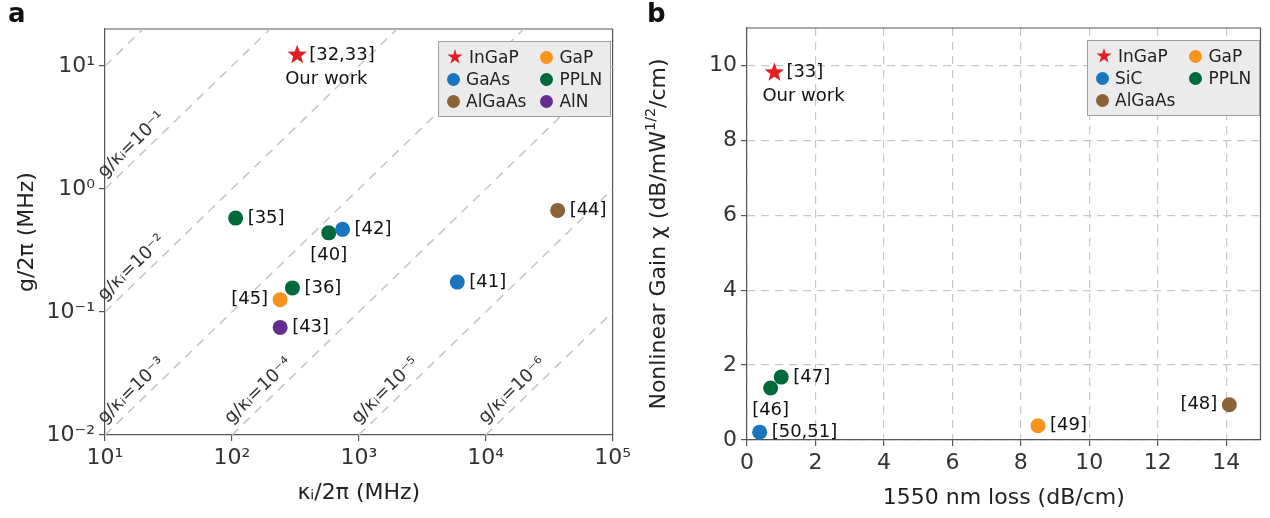  Describe the element at coordinates (883, 461) in the screenshot. I see `x-tick-label: 4` at that location.